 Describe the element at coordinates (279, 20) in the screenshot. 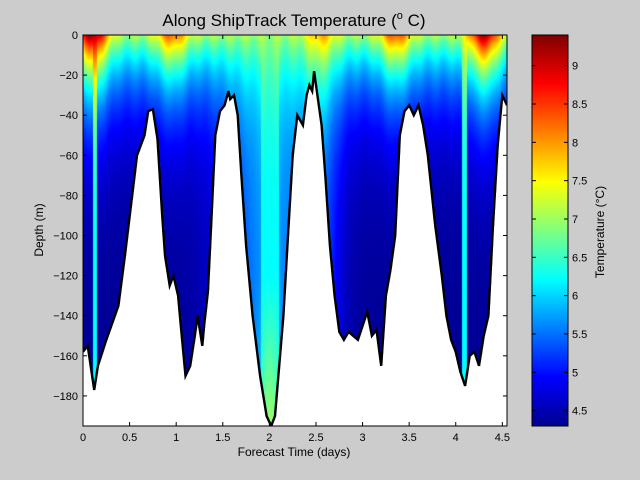

I see `title-main: Along ShipTrack Temperature (` at that location.